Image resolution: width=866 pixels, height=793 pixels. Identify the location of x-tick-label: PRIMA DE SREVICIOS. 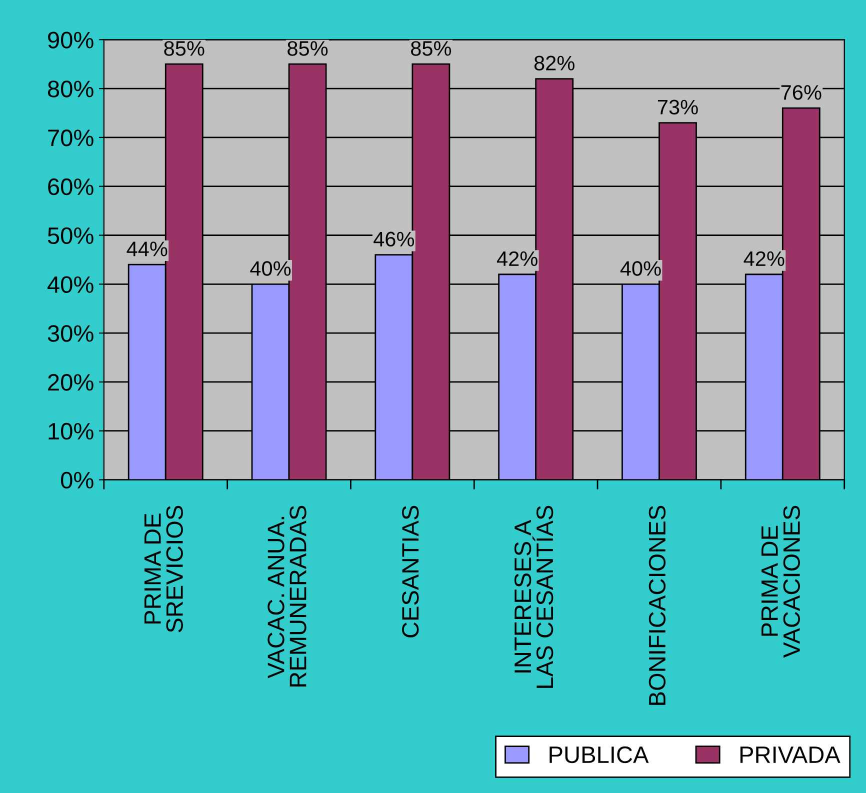
(163, 569).